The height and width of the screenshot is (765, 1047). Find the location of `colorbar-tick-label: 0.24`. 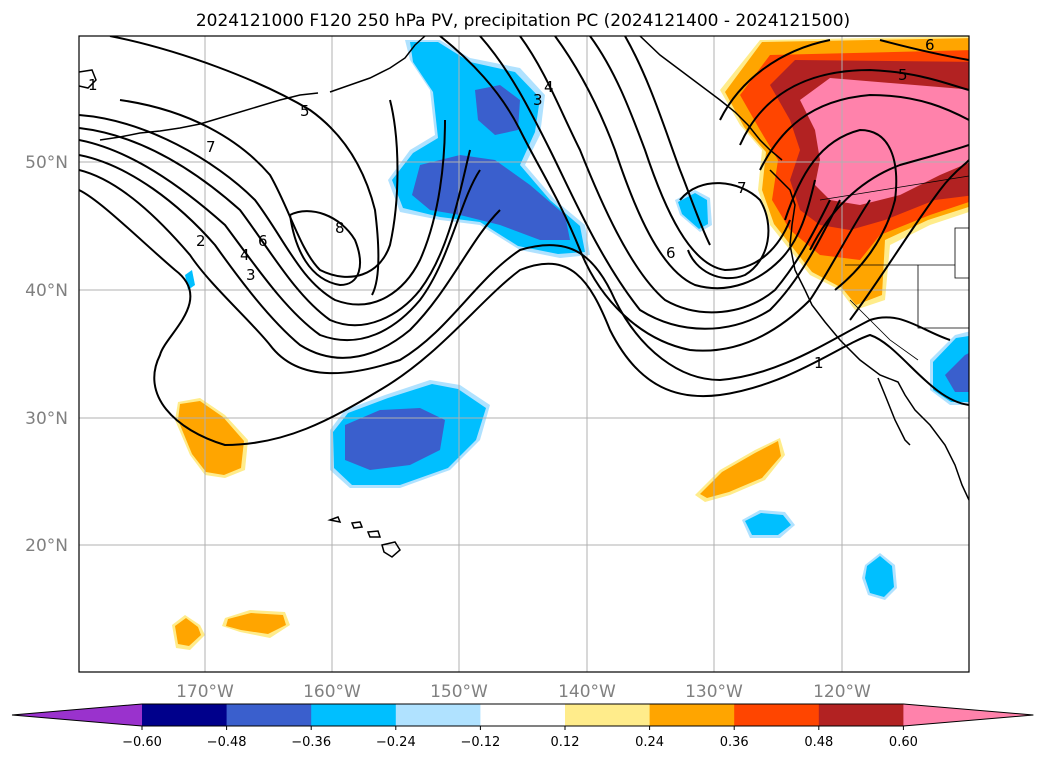

colorbar-tick-label: 0.24 is located at coordinates (649, 742).